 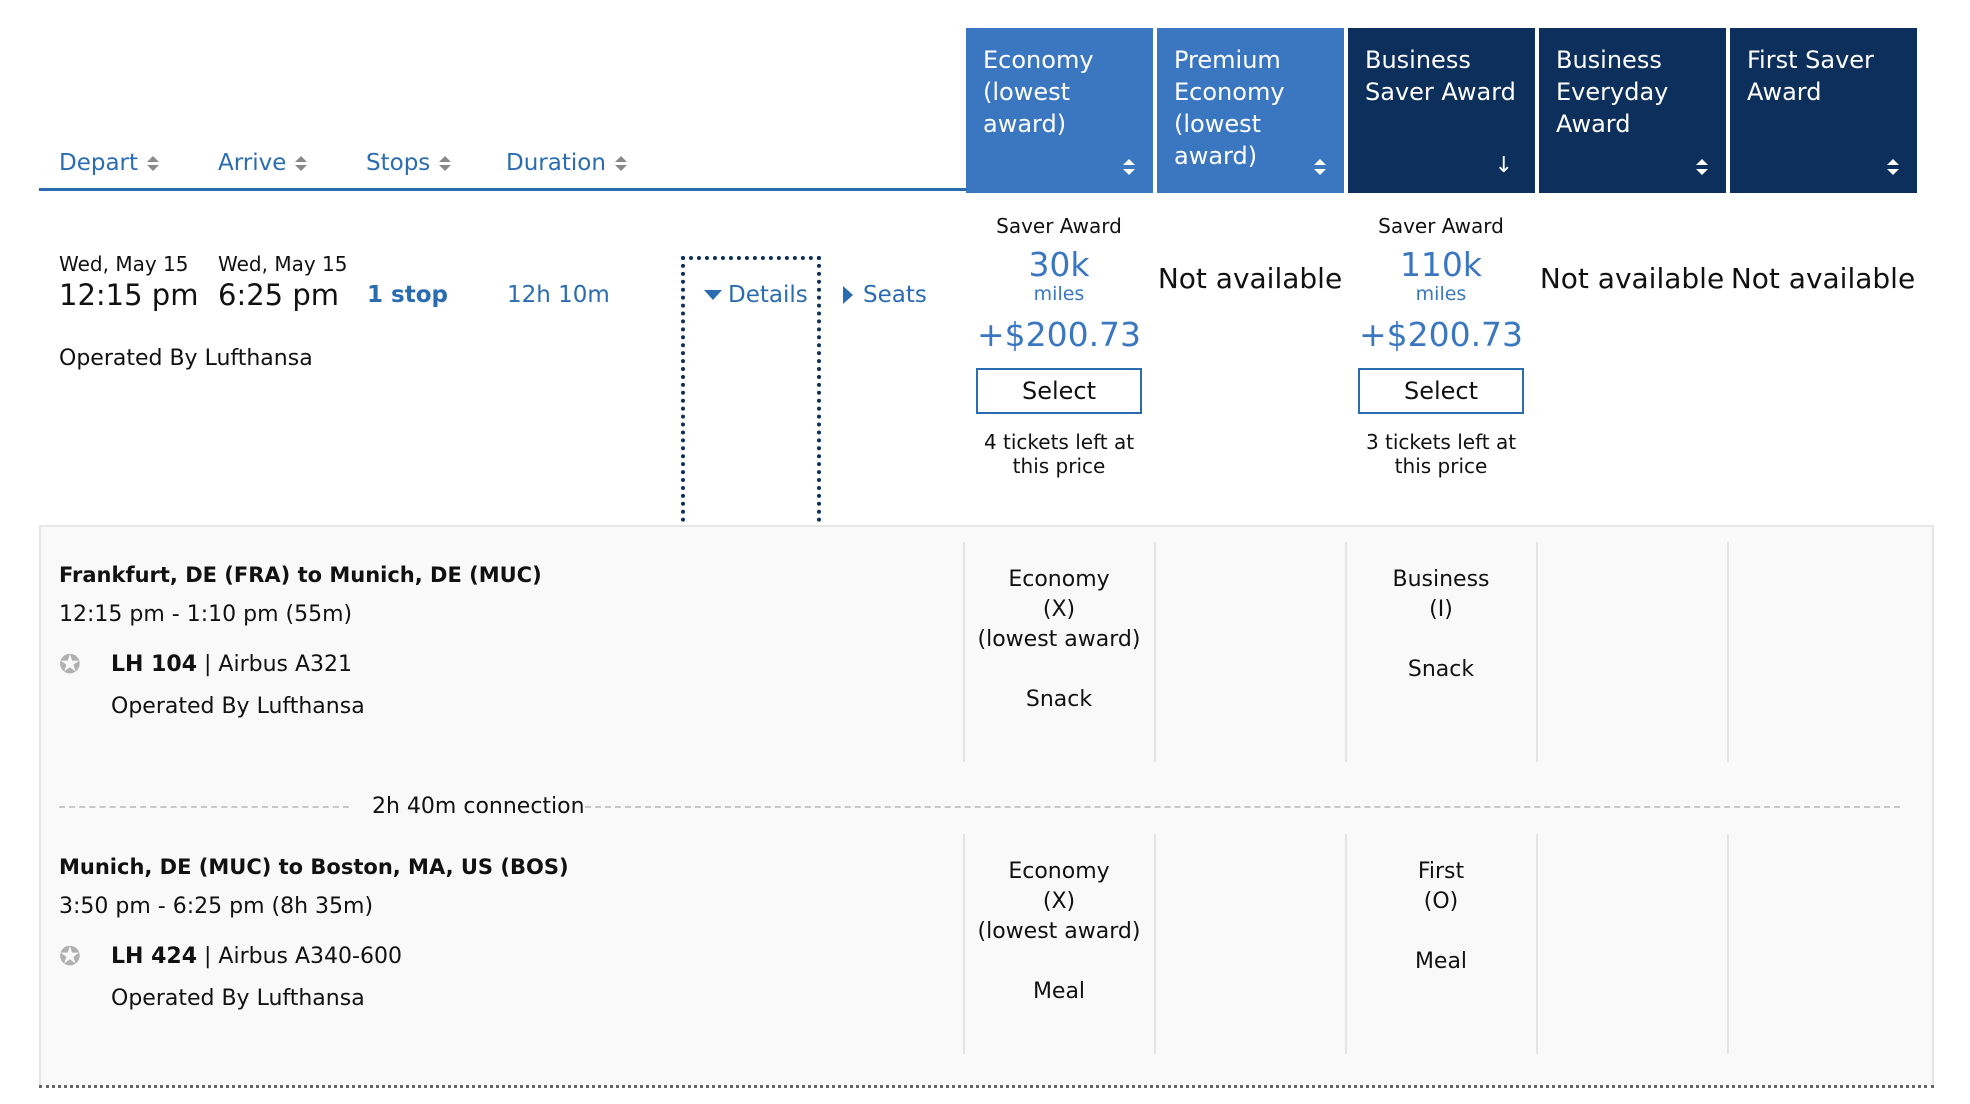 What do you see at coordinates (848, 295) in the screenshot?
I see `caret-right-icon` at bounding box center [848, 295].